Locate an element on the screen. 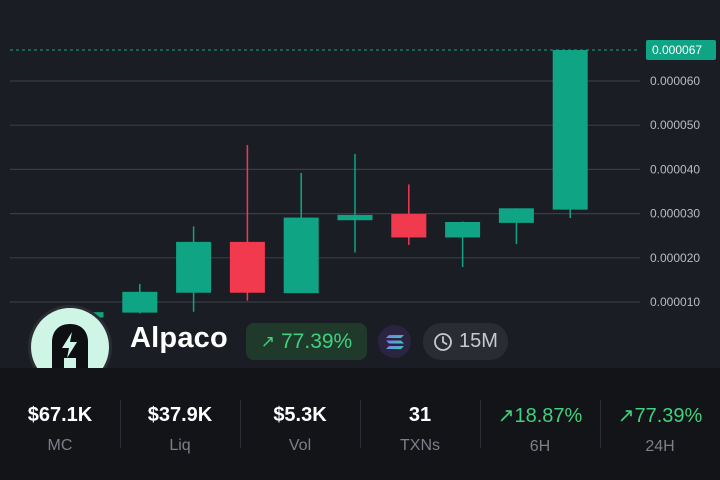 The image size is (720, 480). y-tick-label: 0.000030 is located at coordinates (675, 214).